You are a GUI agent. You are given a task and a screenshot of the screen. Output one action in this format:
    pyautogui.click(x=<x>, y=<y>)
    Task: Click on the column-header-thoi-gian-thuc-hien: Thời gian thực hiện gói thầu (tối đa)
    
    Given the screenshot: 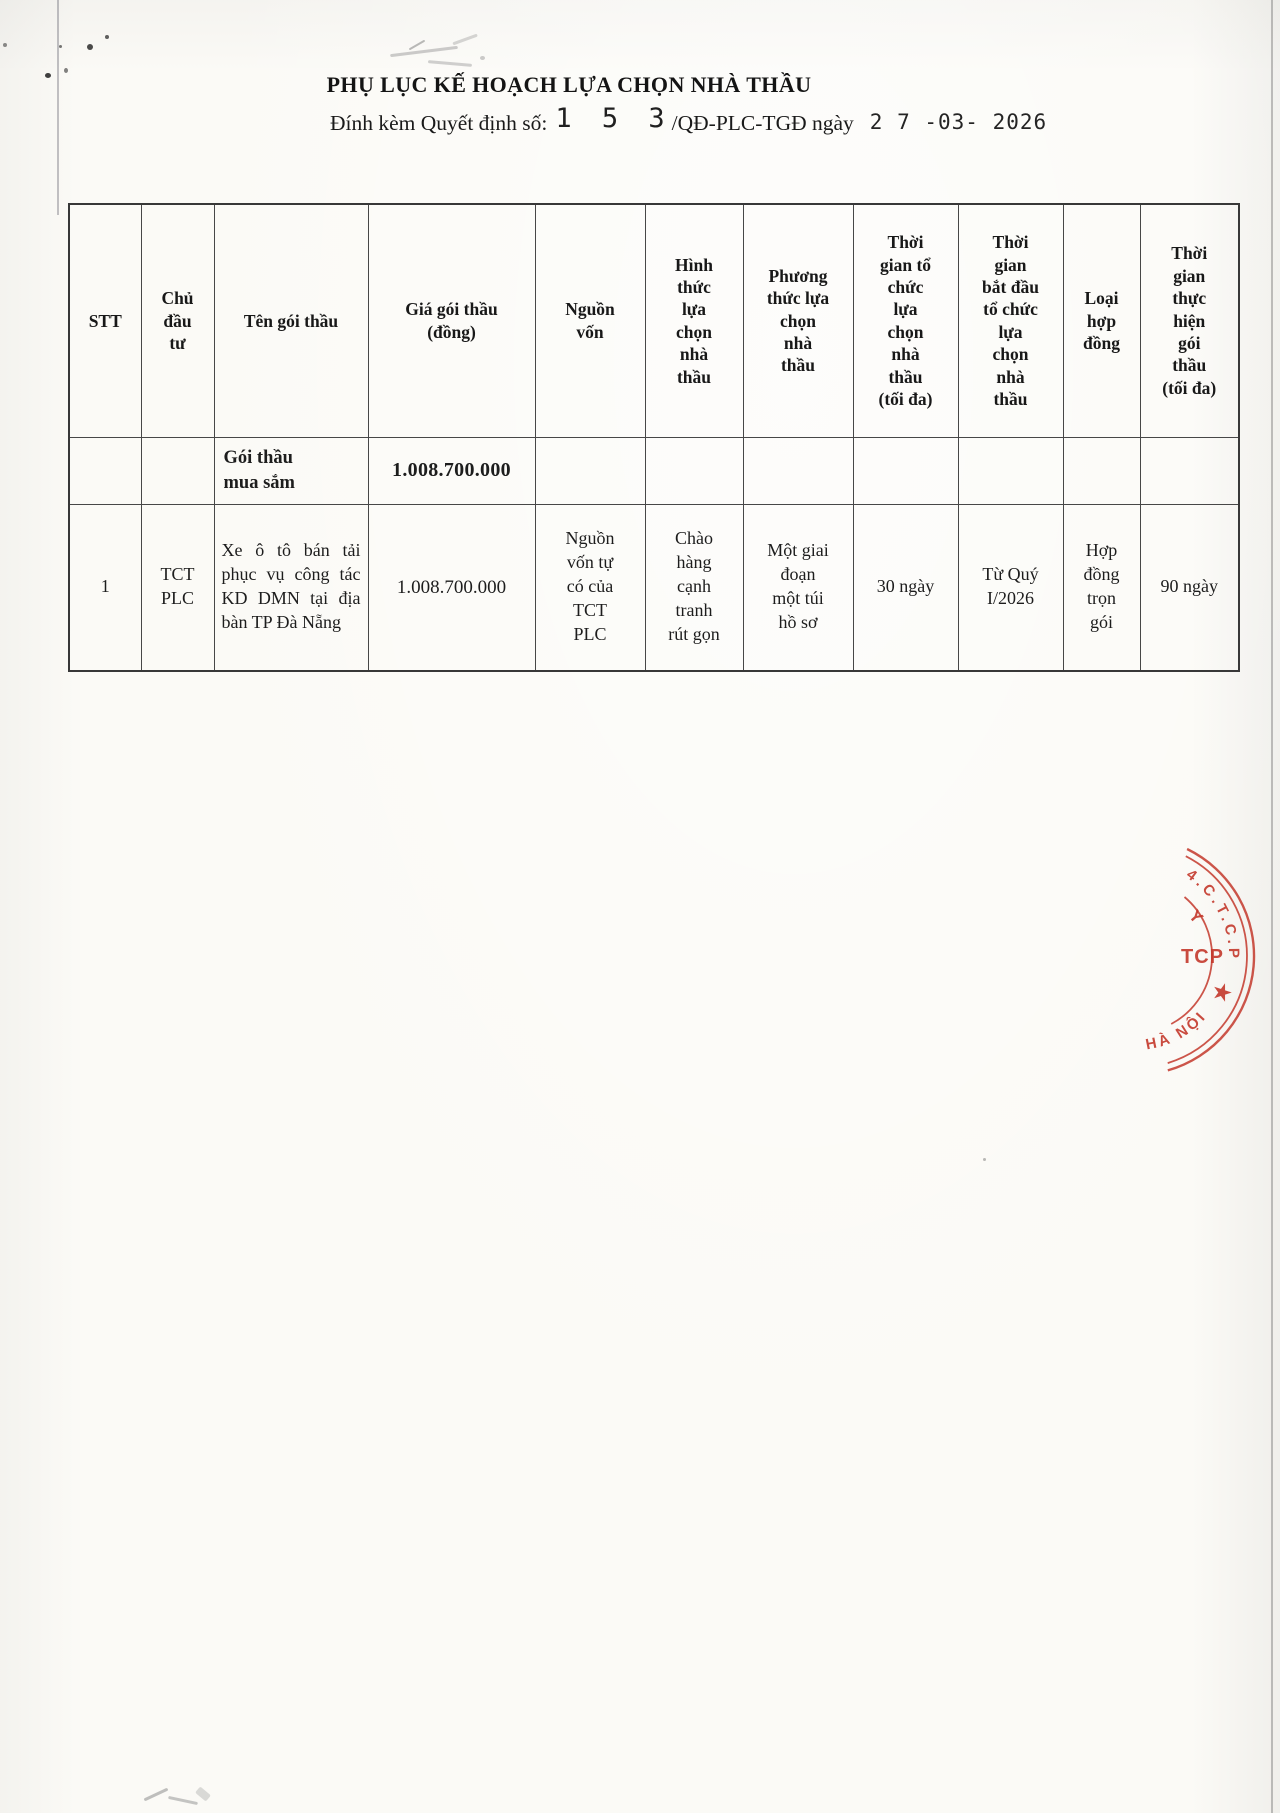 What is the action you would take?
    pyautogui.click(x=1189, y=320)
    